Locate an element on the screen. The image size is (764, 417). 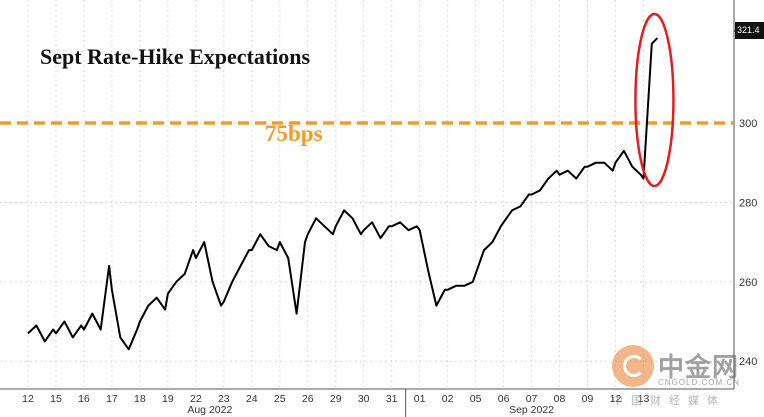
x-tick-label-10: 26 is located at coordinates (308, 399).